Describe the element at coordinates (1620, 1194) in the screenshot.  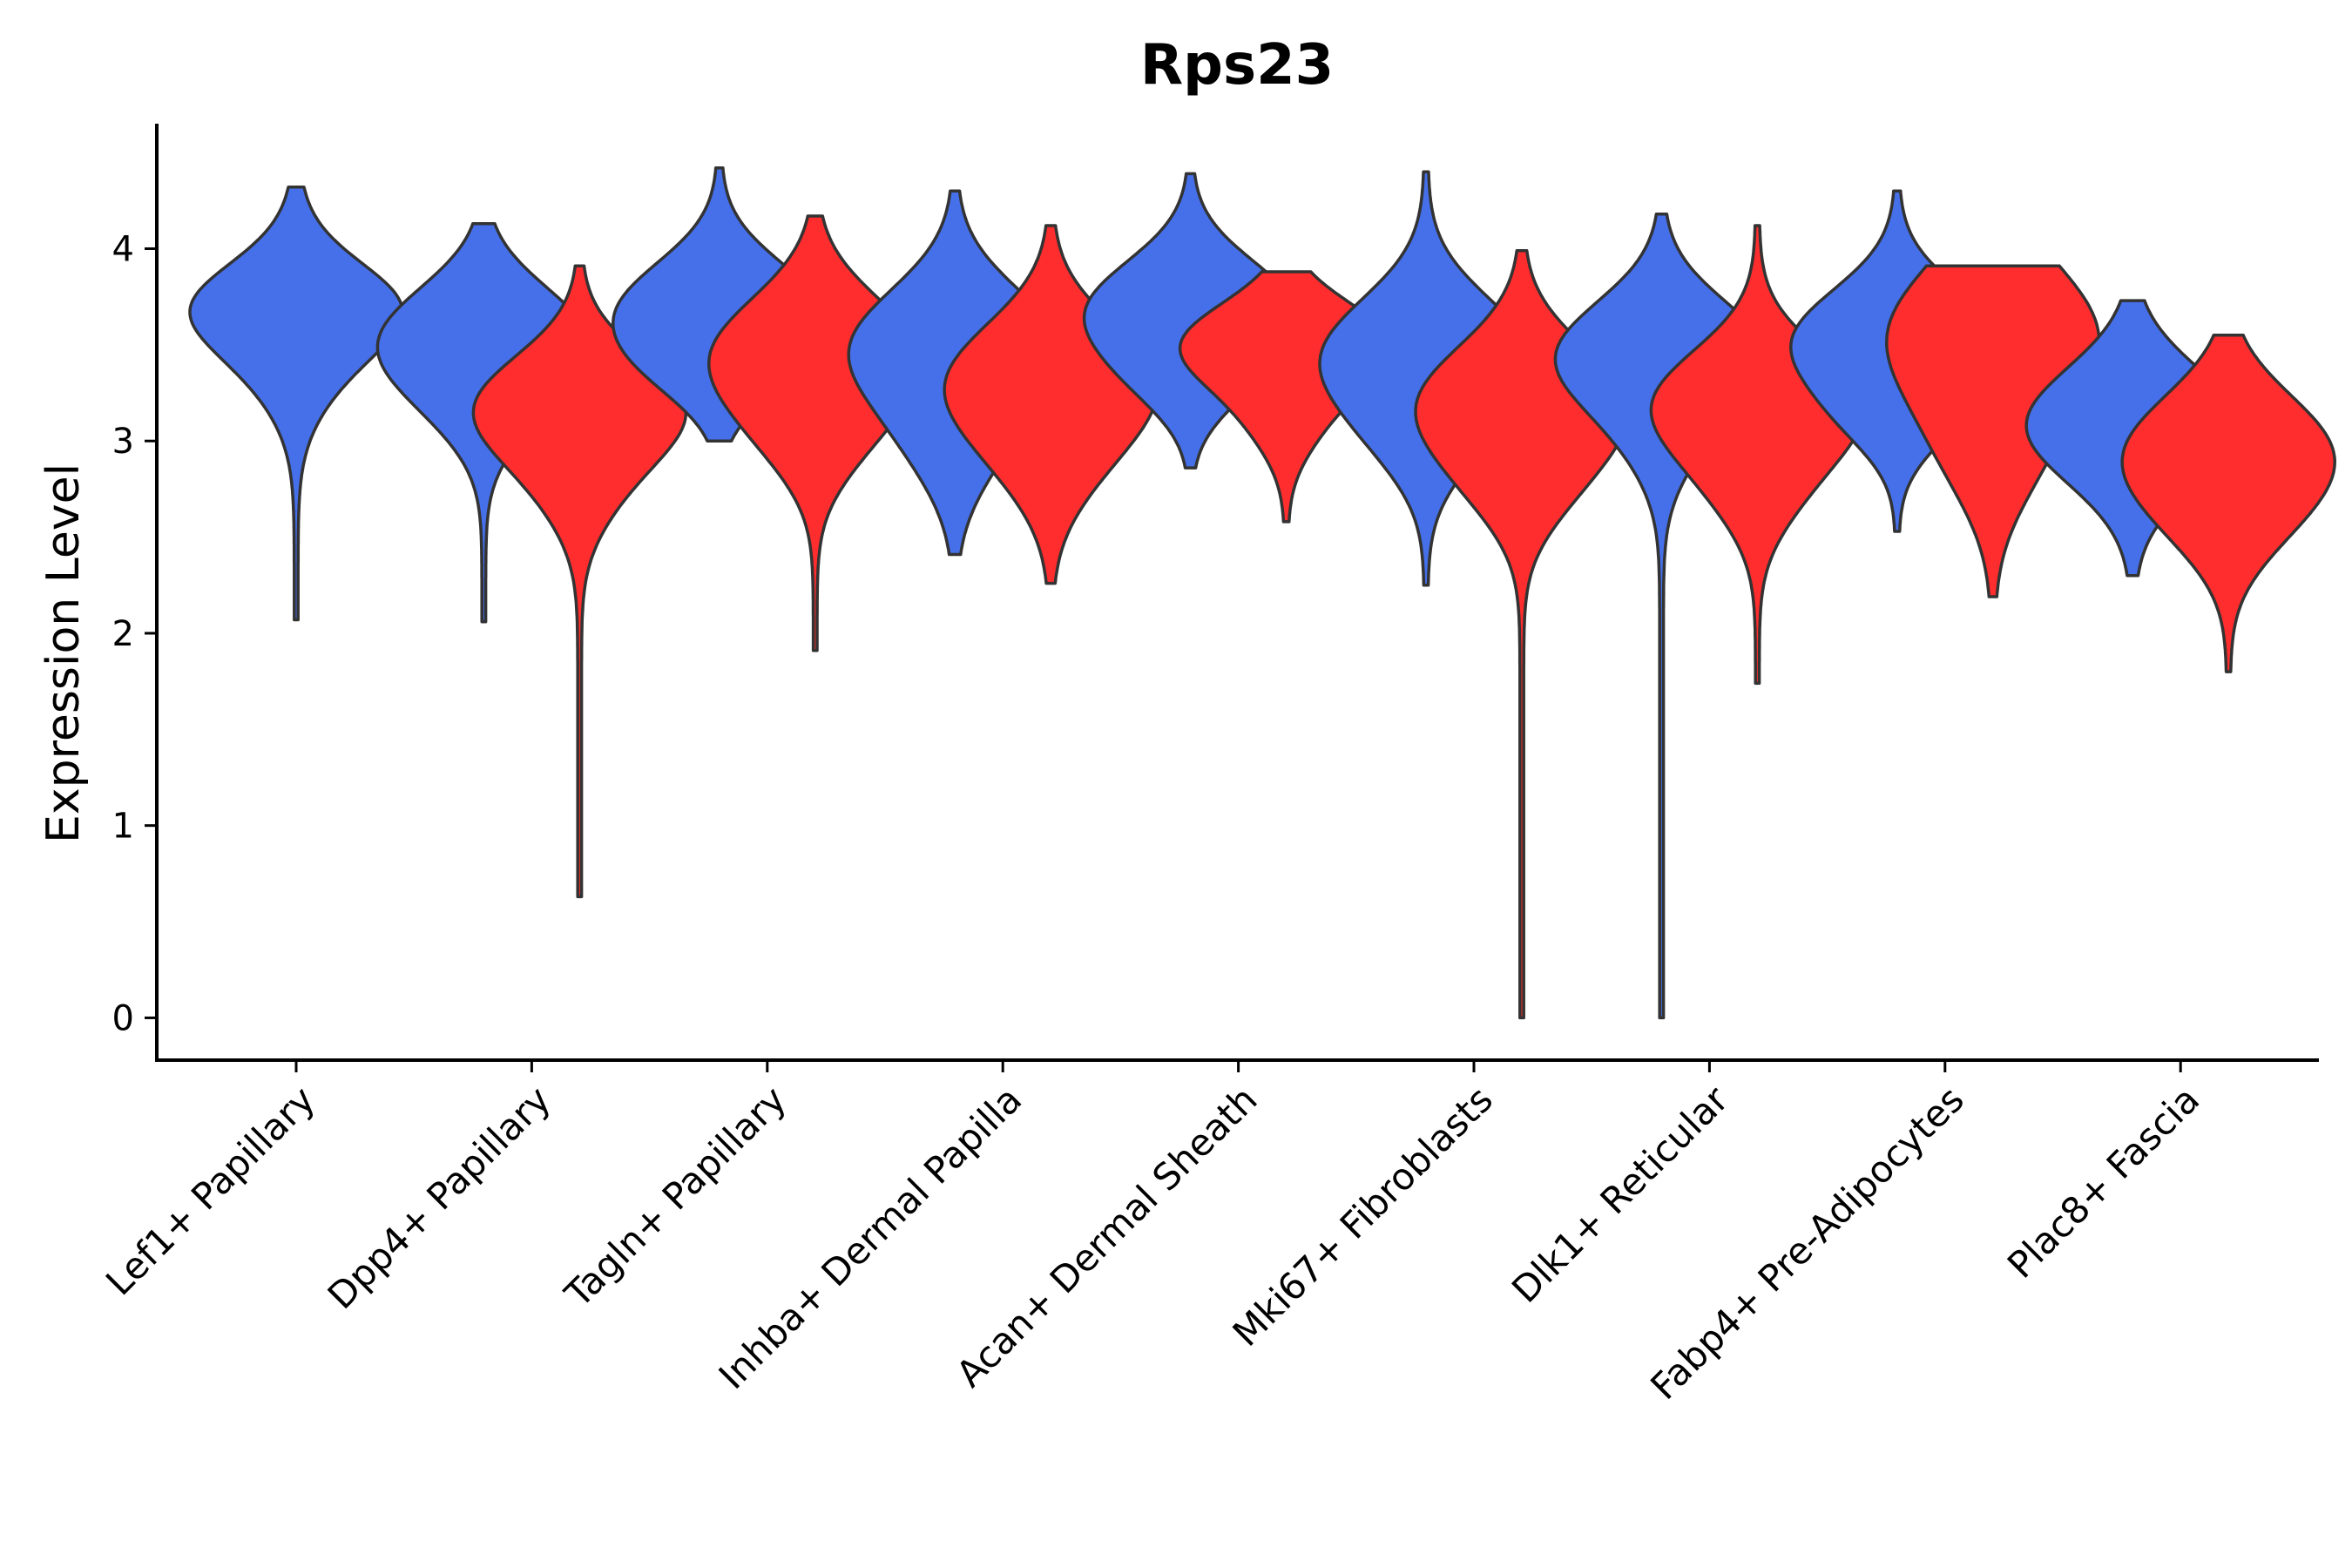
I see `x-category-label: Dlk1+ Reticular` at that location.